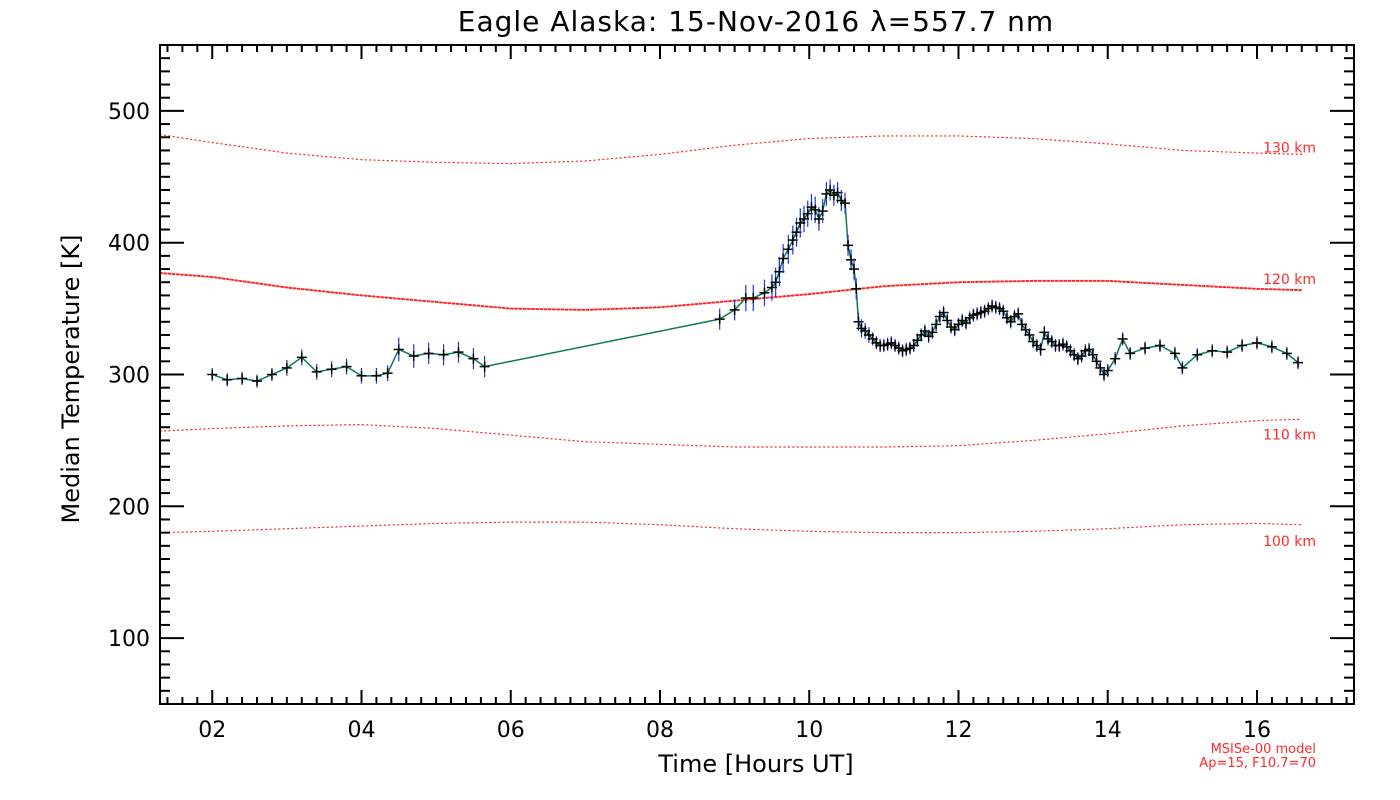 The width and height of the screenshot is (1400, 800). Describe the element at coordinates (1289, 280) in the screenshot. I see `model-curve-label: 120 km` at that location.